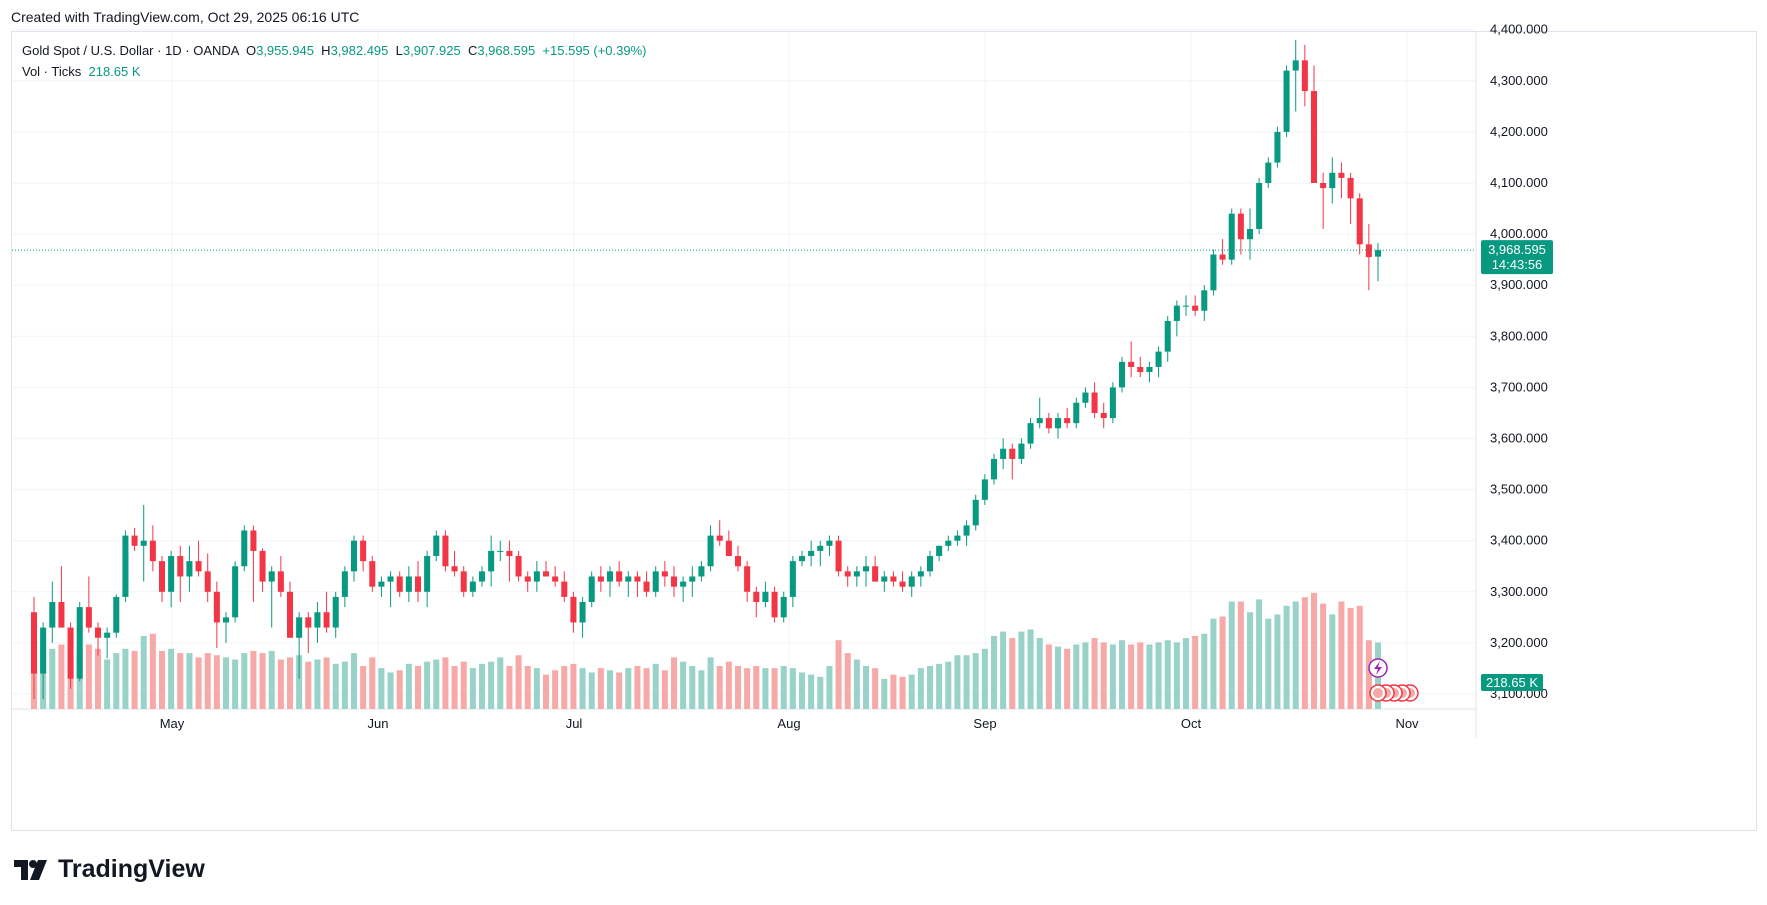 This screenshot has width=1767, height=905. Describe the element at coordinates (109, 869) in the screenshot. I see `tradingview-logo: TradingView` at that location.